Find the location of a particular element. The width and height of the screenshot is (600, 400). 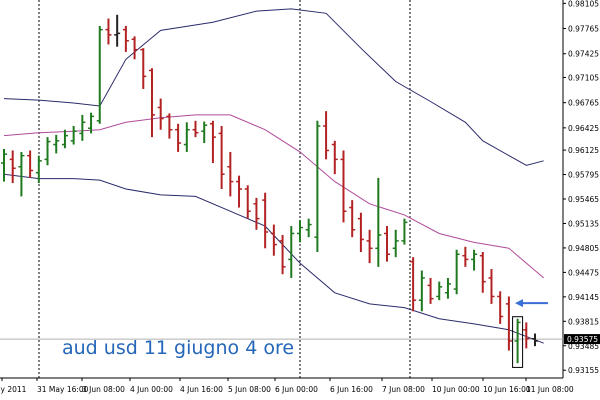

x-tick-label: 11 Jun 08:00 is located at coordinates (550, 389).